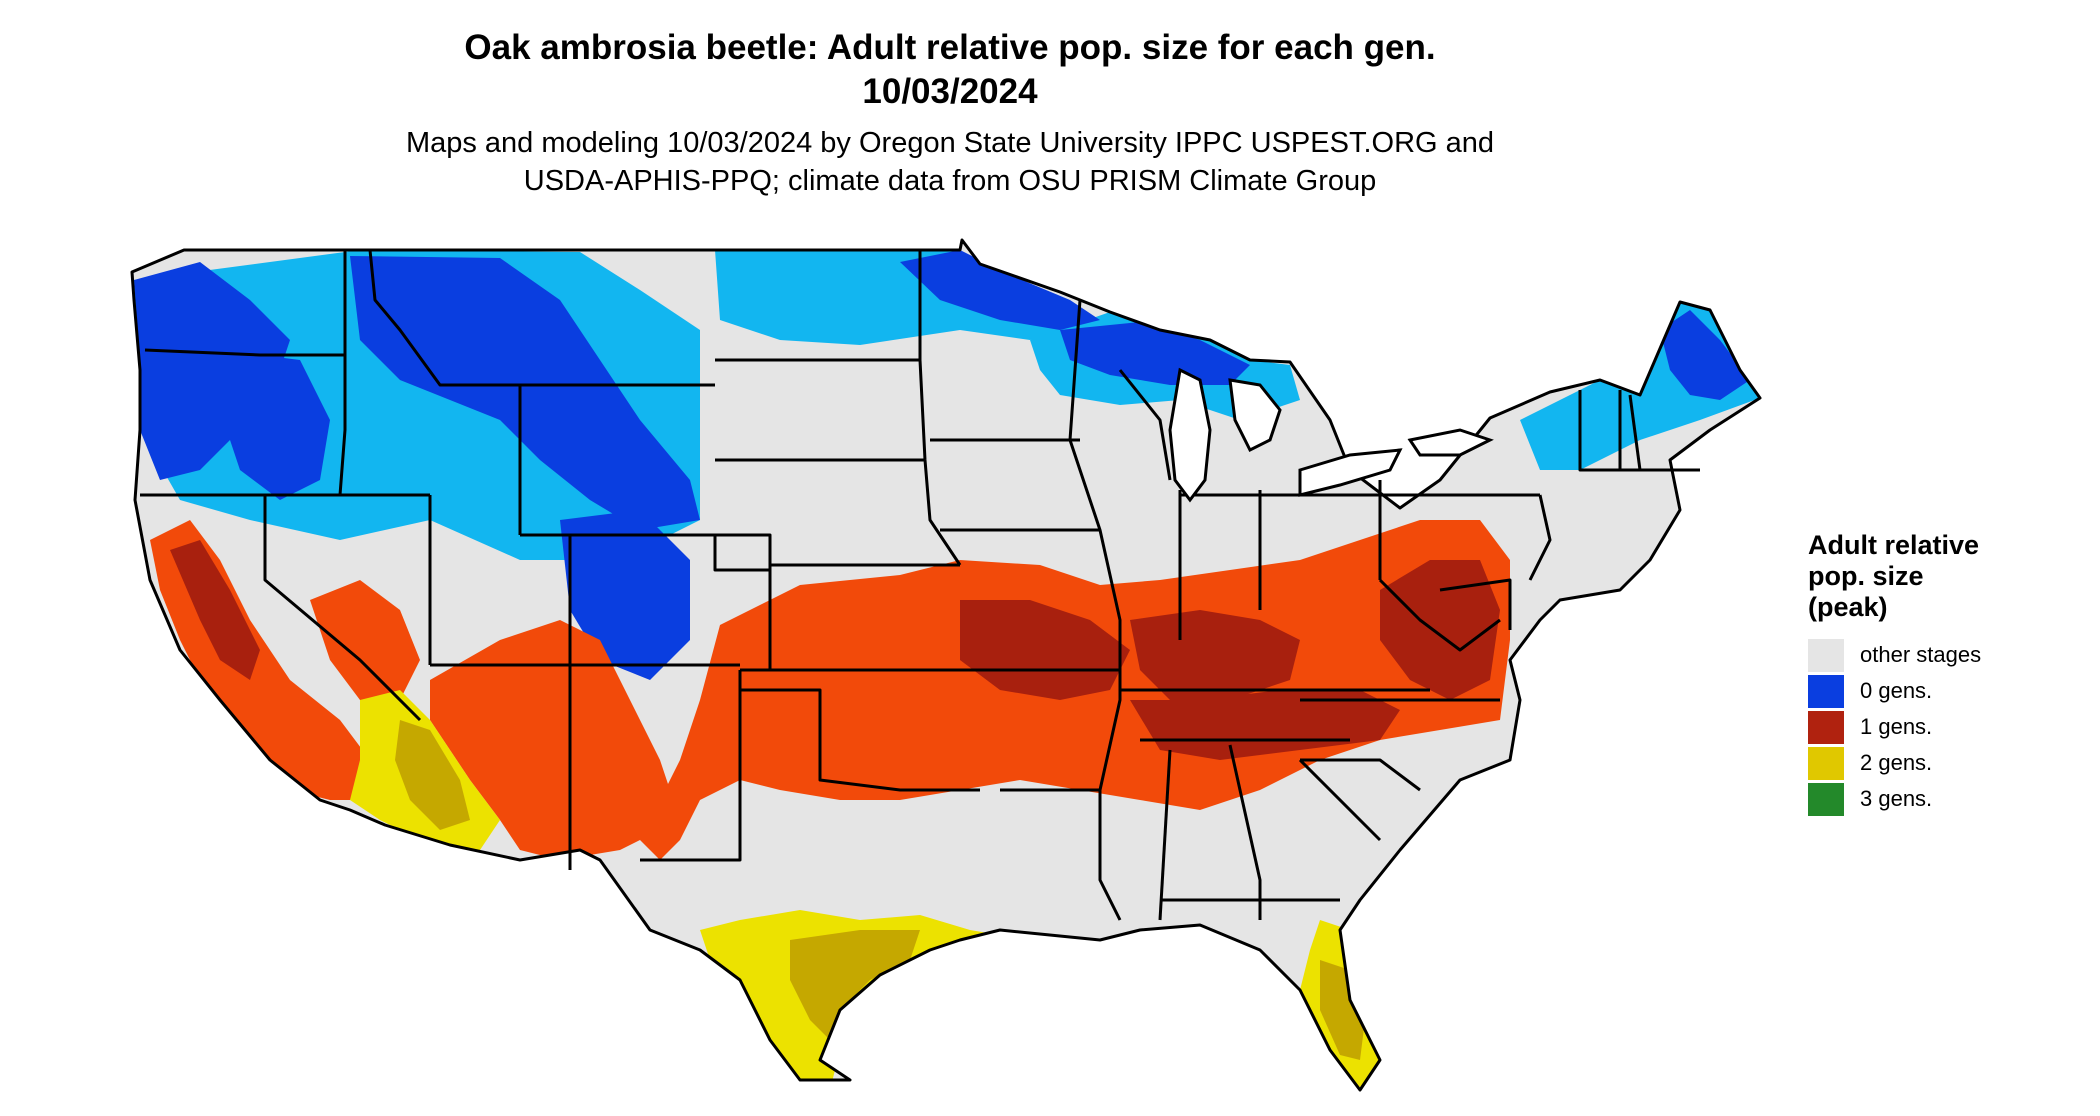 This screenshot has height=1116, width=2100. What do you see at coordinates (444, 318) in the screenshot?
I see `border-id-mt` at bounding box center [444, 318].